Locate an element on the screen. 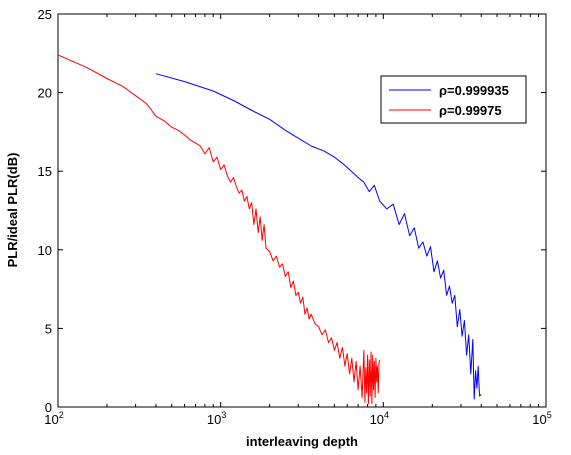  y-tick-label: 25 is located at coordinates (45, 14).